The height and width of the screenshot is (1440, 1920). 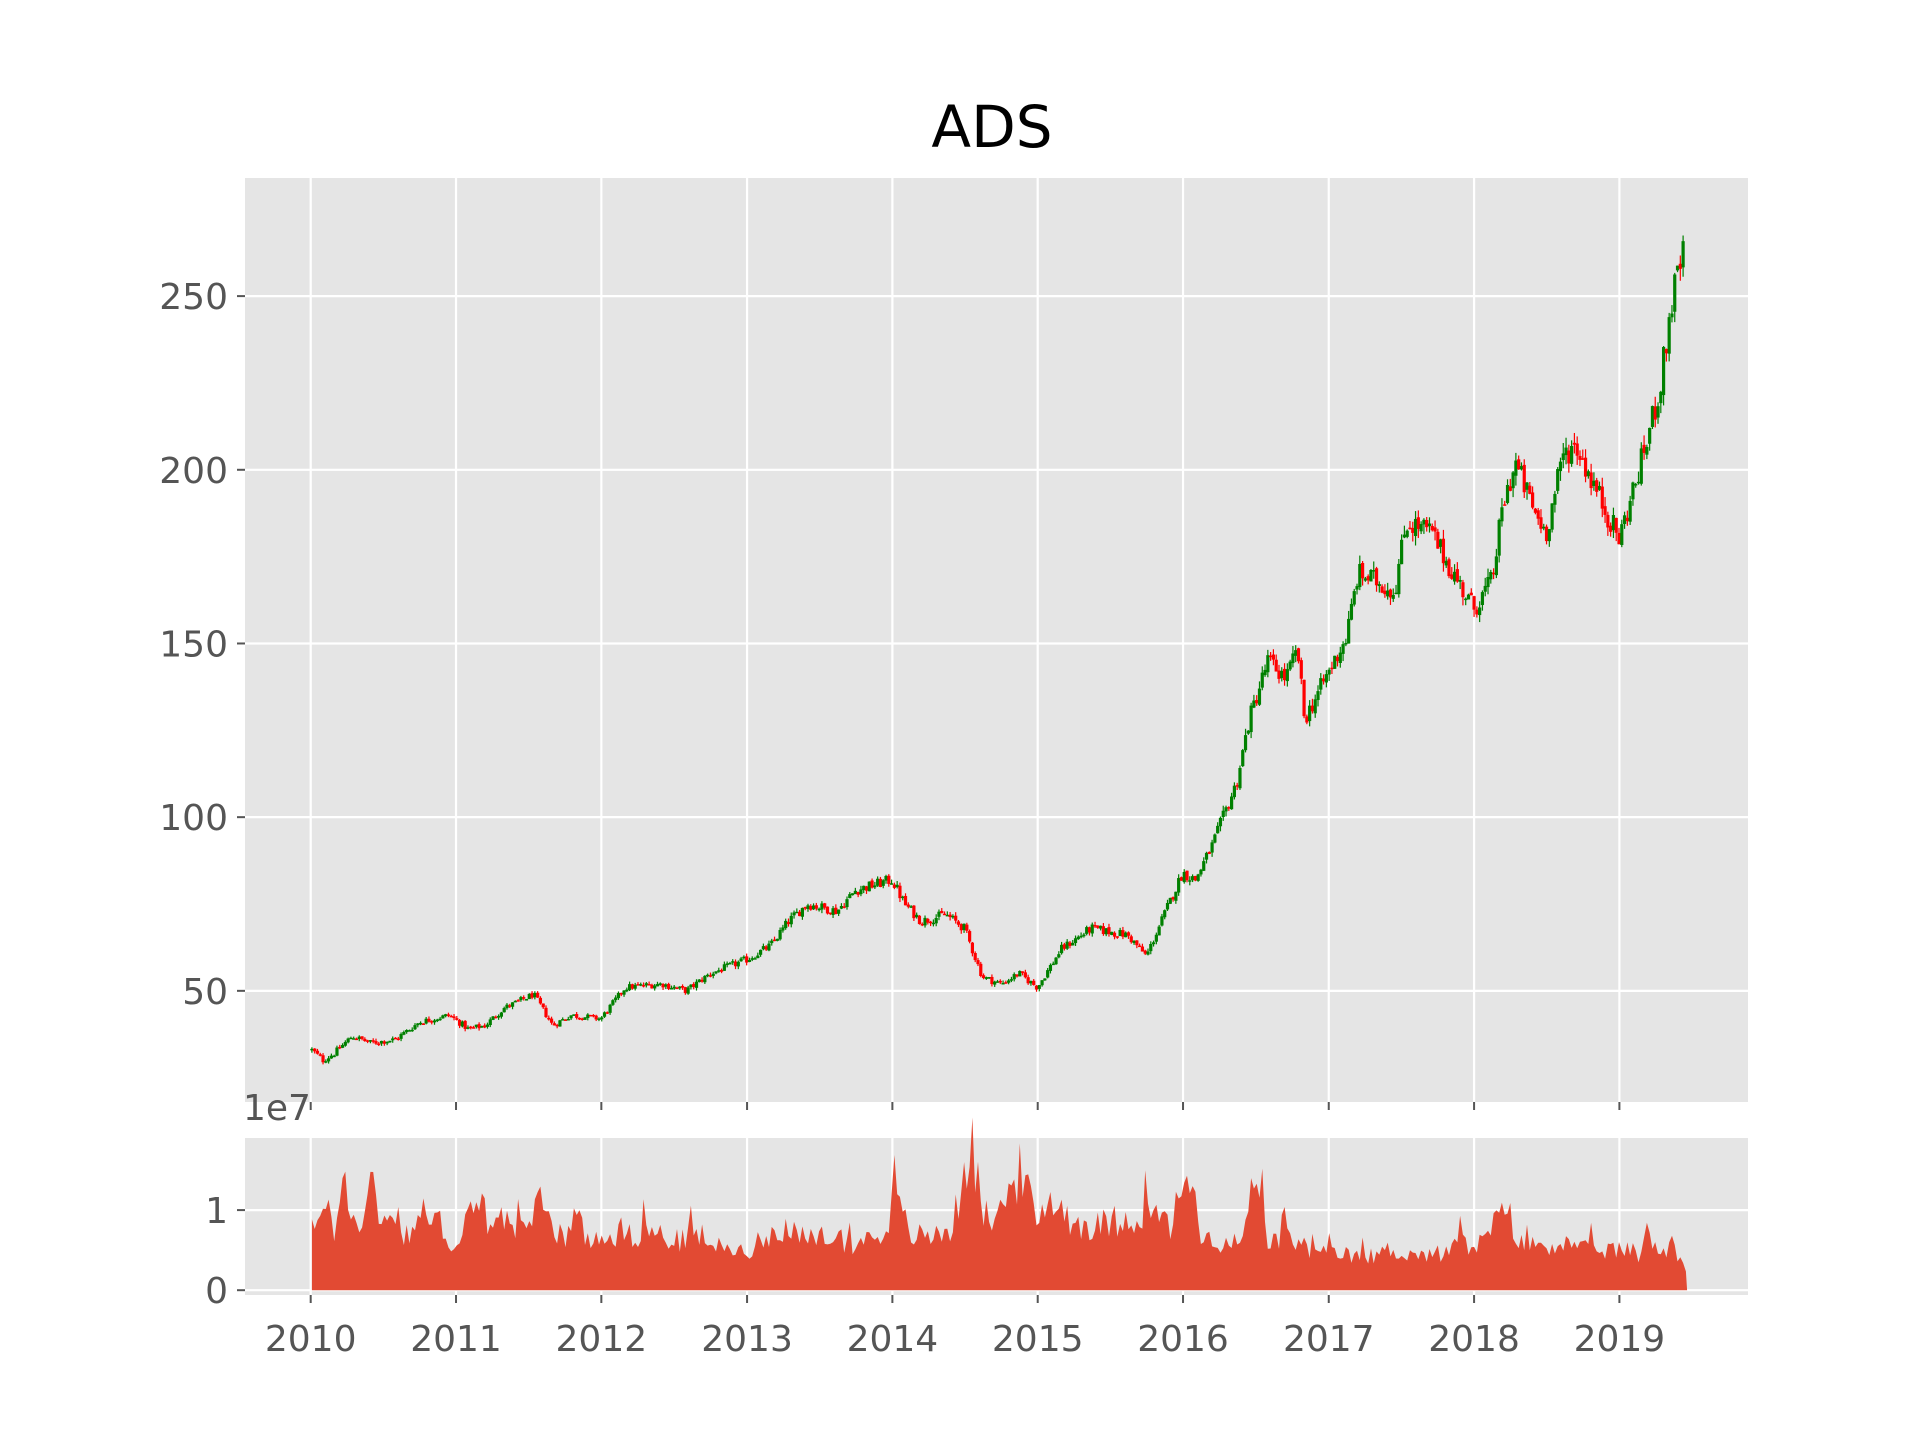 What do you see at coordinates (456, 1339) in the screenshot?
I see `x-tick-label: 2011` at bounding box center [456, 1339].